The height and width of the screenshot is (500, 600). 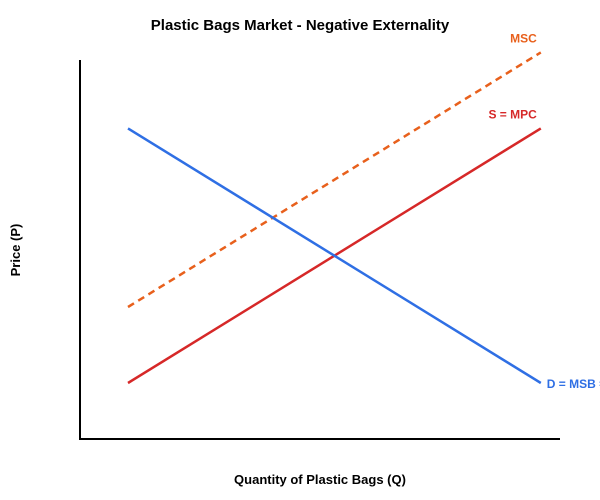 I want to click on series-label-d-msb-mpb: D = MSB = MPB, so click(x=573, y=384).